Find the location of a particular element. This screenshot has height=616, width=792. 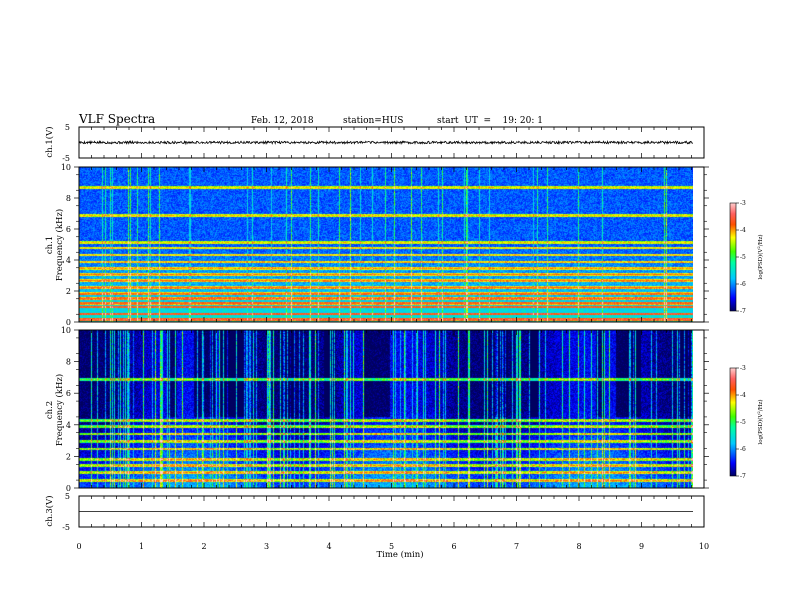

ch1-waveform-panel: 5 -5 ch.1(V) is located at coordinates (374, 143).